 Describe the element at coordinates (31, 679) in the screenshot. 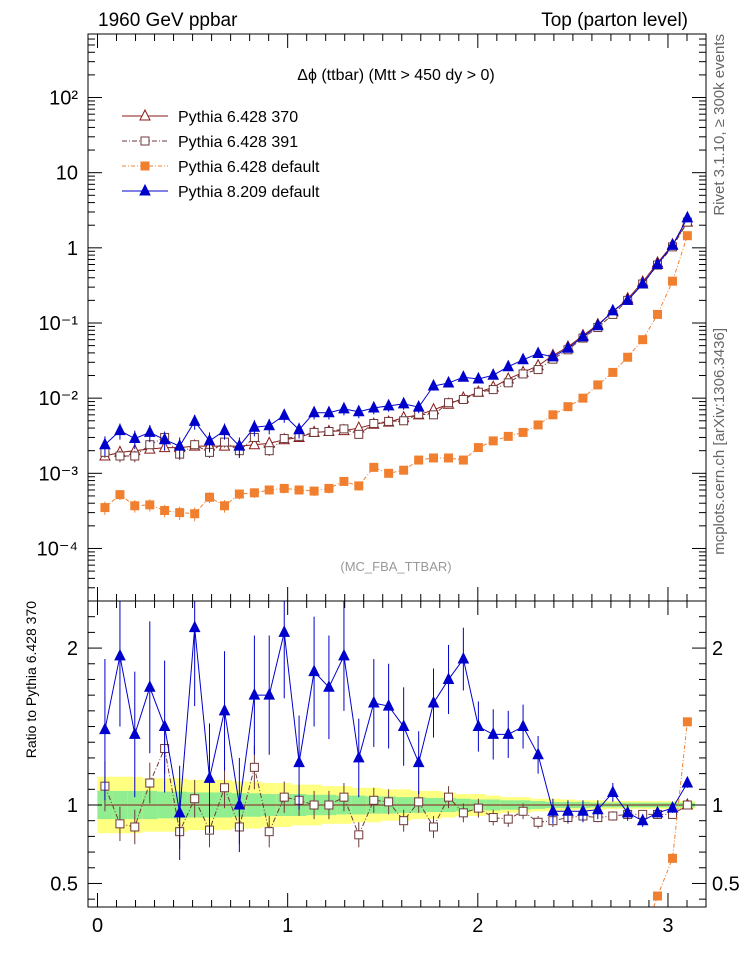

I see `ratio-ylabel: Ratio to Pythia 6.428 370` at that location.